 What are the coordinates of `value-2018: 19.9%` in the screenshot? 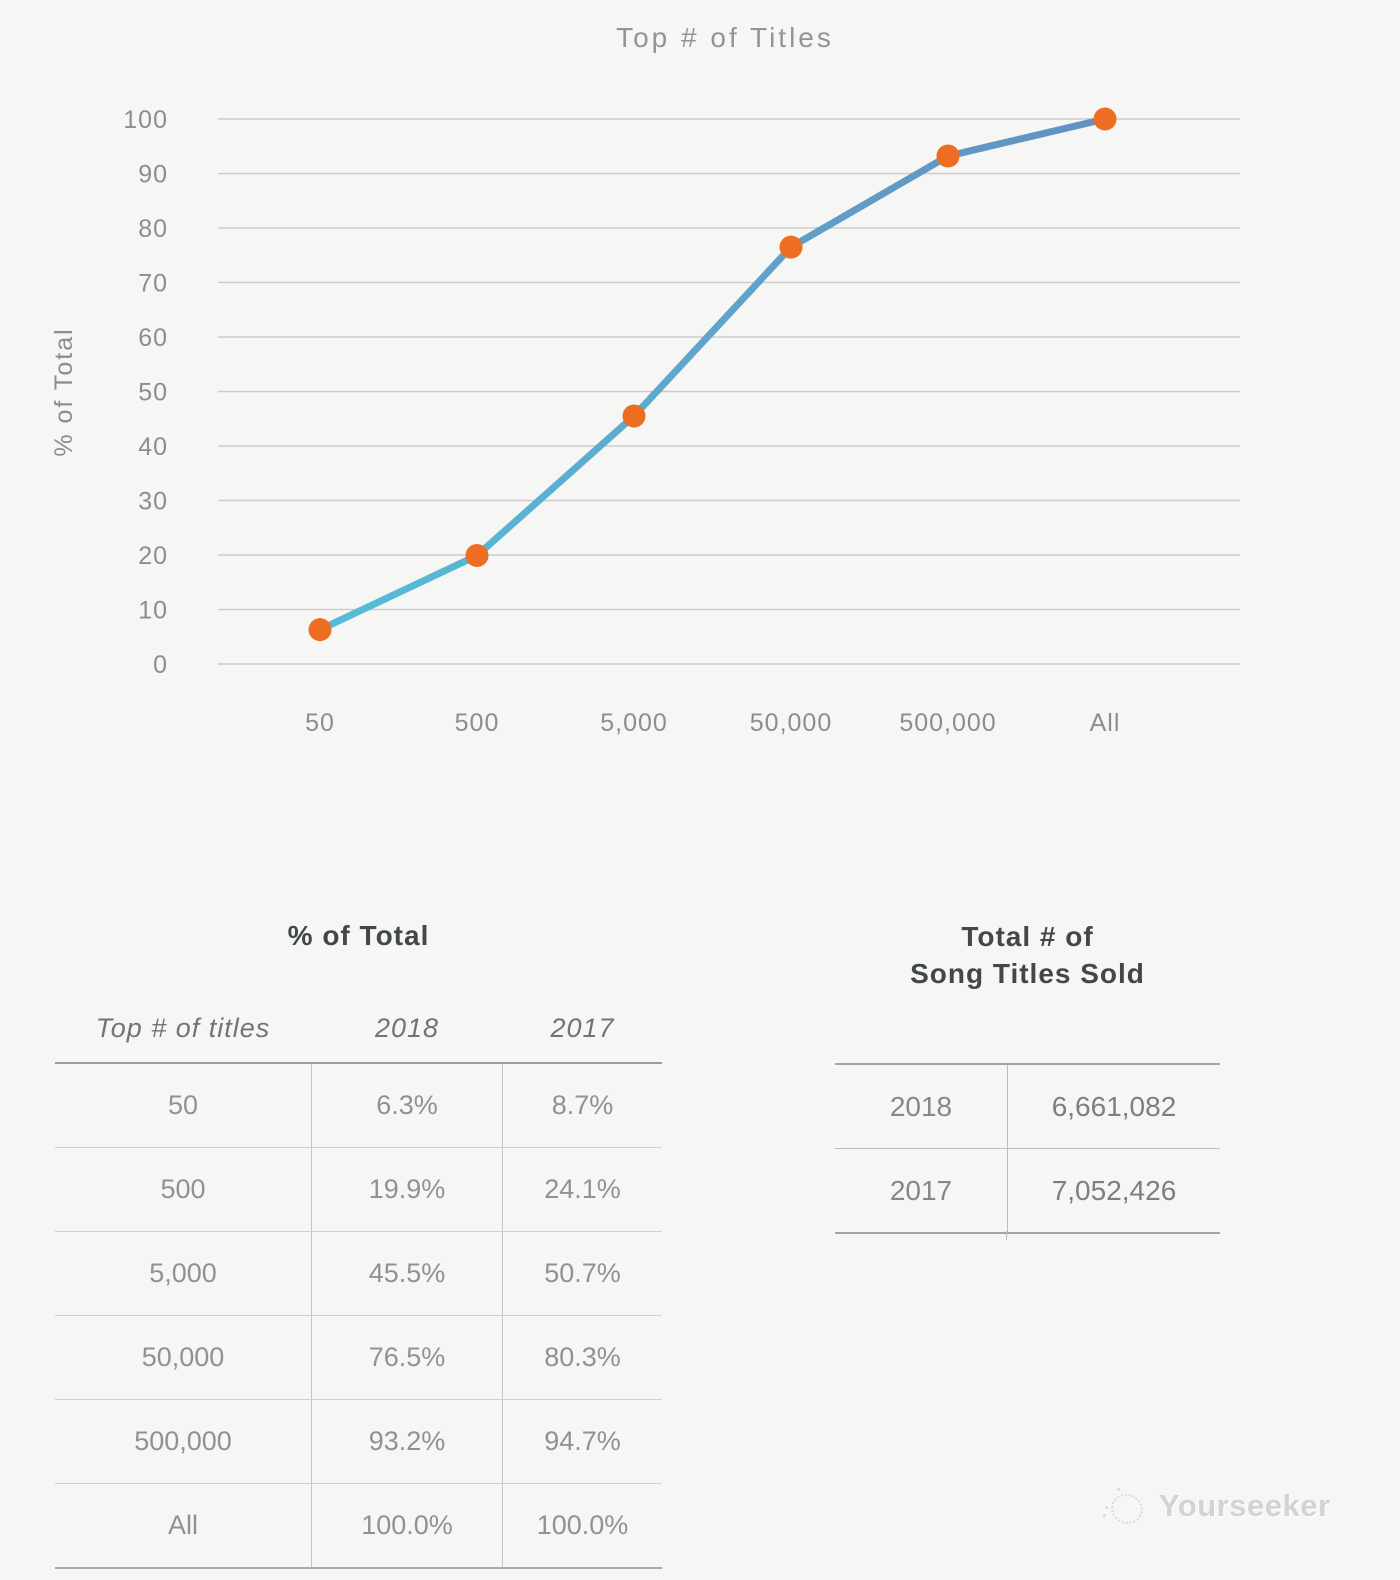 It's located at (407, 1189).